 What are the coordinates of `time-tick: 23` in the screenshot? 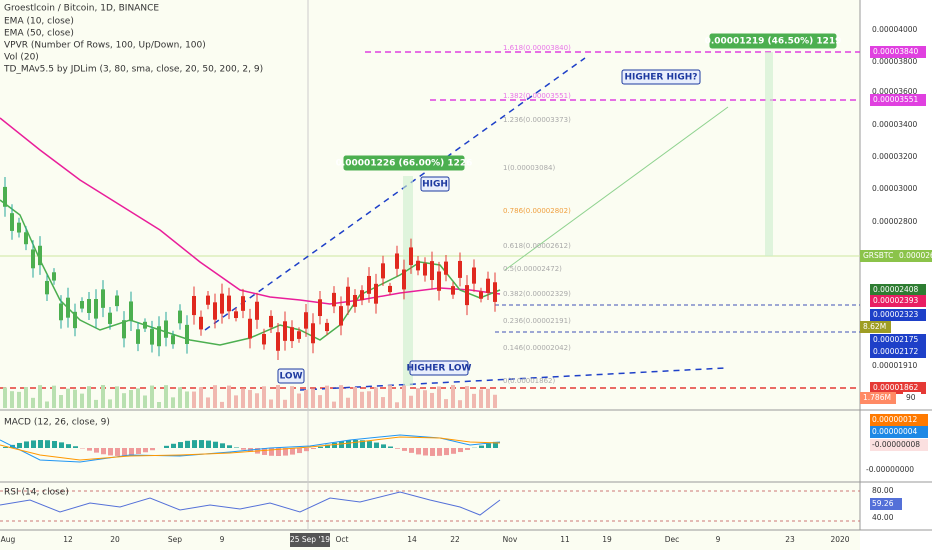 It's located at (790, 539).